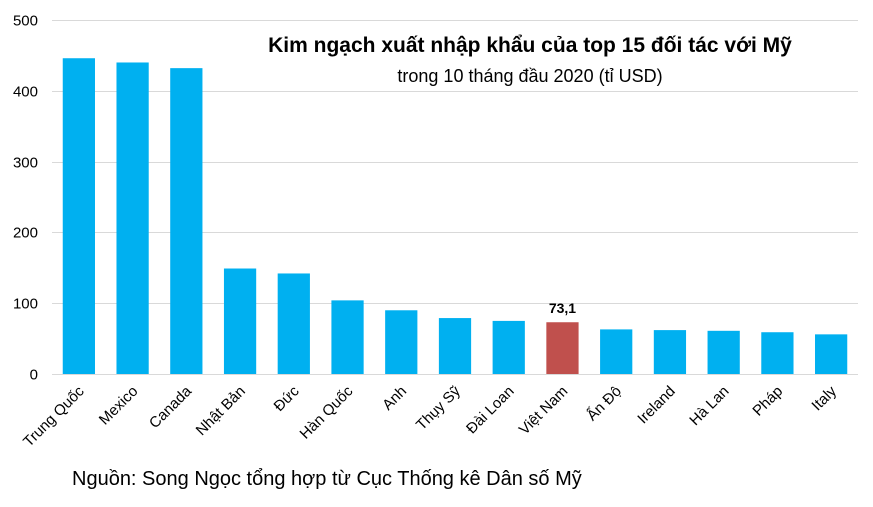 The width and height of the screenshot is (873, 507). I want to click on chart-subtitle: trong 10 tháng đầu 2020 (tỉ USD), so click(529, 76).